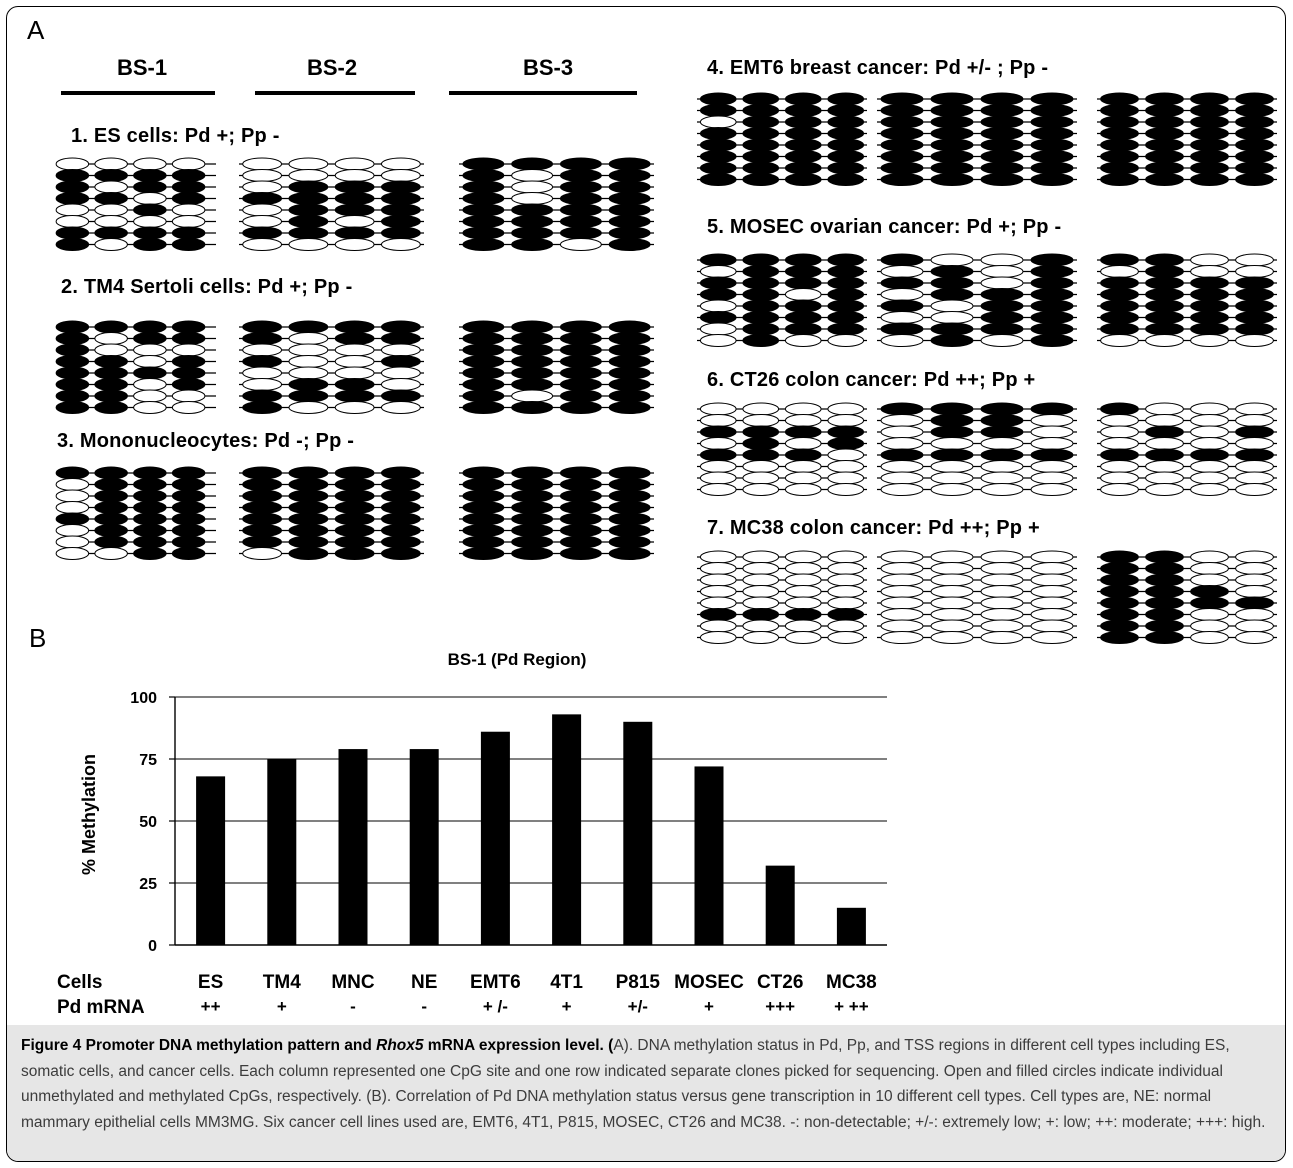 The width and height of the screenshot is (1293, 1168). Describe the element at coordinates (400, 1045) in the screenshot. I see `caption-title-gene: Rhox5` at that location.